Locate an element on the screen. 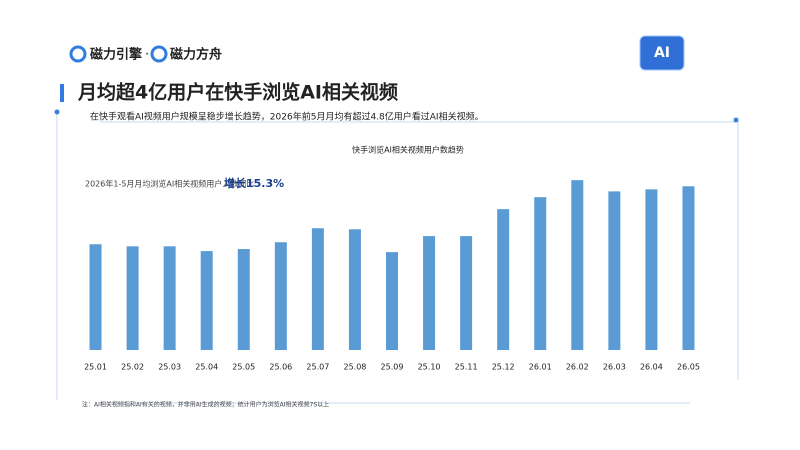 The height and width of the screenshot is (450, 800). title: 月均超4亿用户在快手浏览AI相关视频 is located at coordinates (237, 92).